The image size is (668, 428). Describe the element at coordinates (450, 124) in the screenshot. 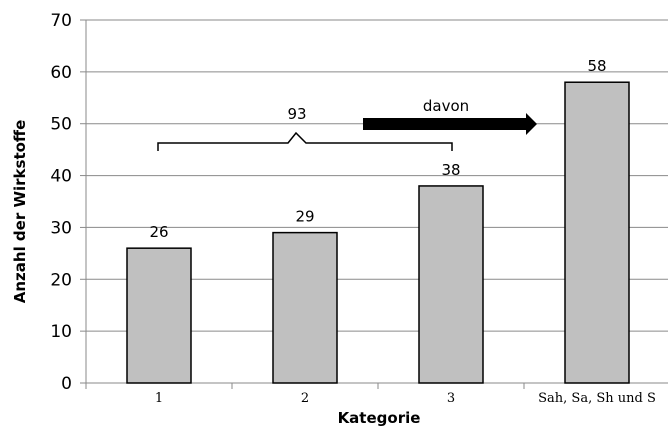

I see `davon-arrow-icon` at that location.